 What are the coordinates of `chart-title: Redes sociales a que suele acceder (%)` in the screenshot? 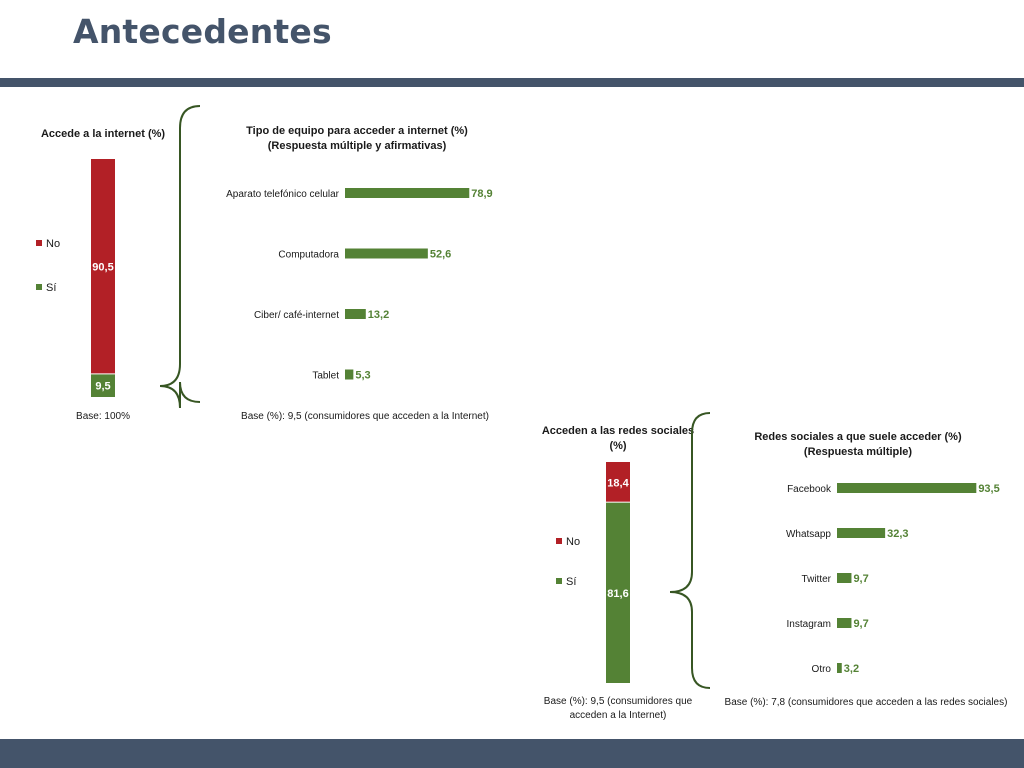 It's located at (858, 437).